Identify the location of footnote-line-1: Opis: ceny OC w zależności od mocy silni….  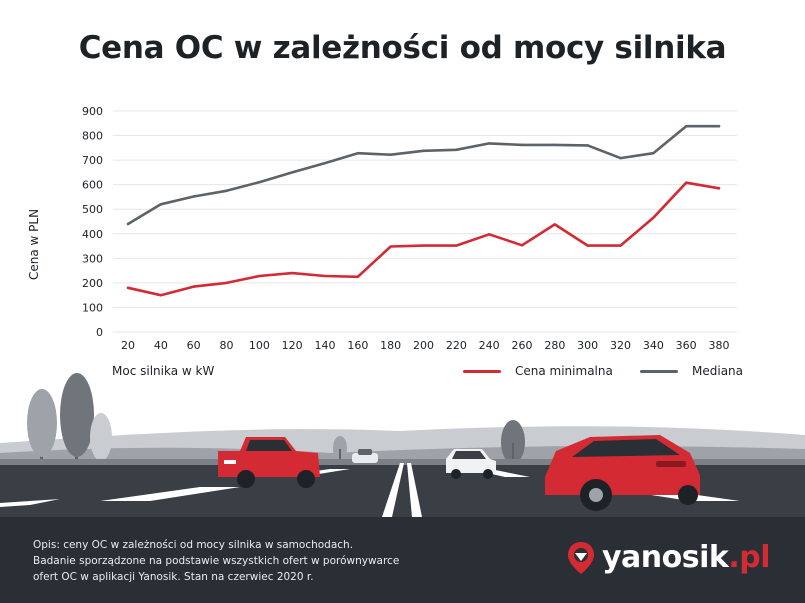
(193, 545).